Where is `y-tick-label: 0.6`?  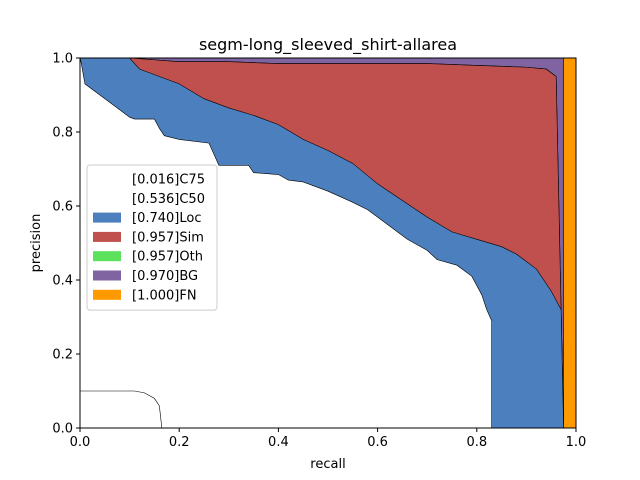 y-tick-label: 0.6 is located at coordinates (62, 207).